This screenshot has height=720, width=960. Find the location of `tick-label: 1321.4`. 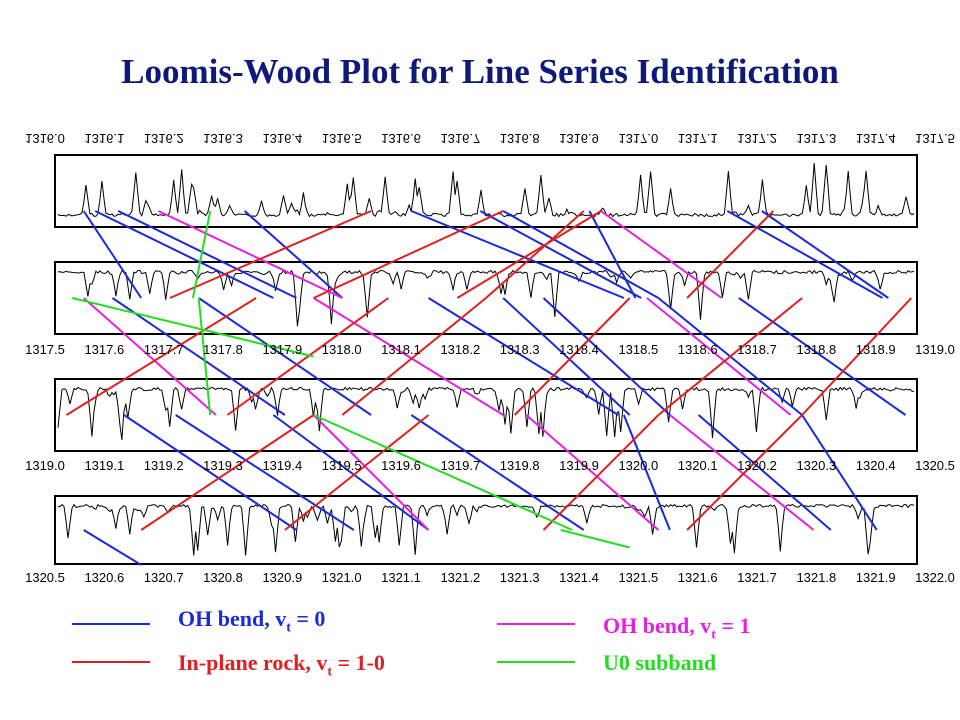

tick-label: 1321.4 is located at coordinates (579, 577).